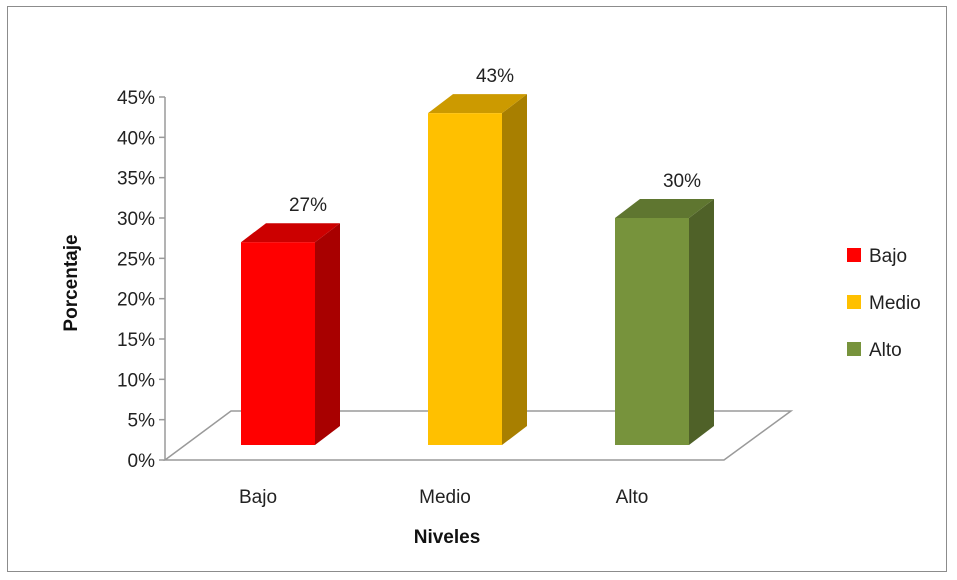  I want to click on chart-floor-group, so click(478, 435).